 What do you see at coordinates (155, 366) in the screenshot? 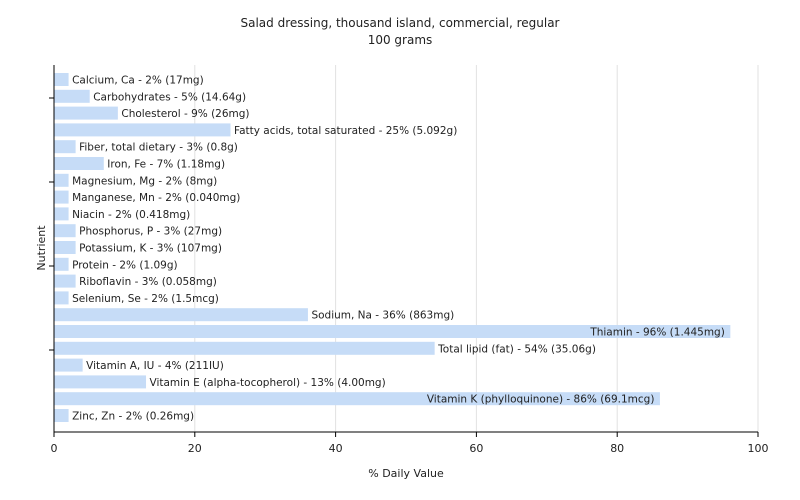
I see `bar-label: Vitamin A, IU - 4% (211IU)` at bounding box center [155, 366].